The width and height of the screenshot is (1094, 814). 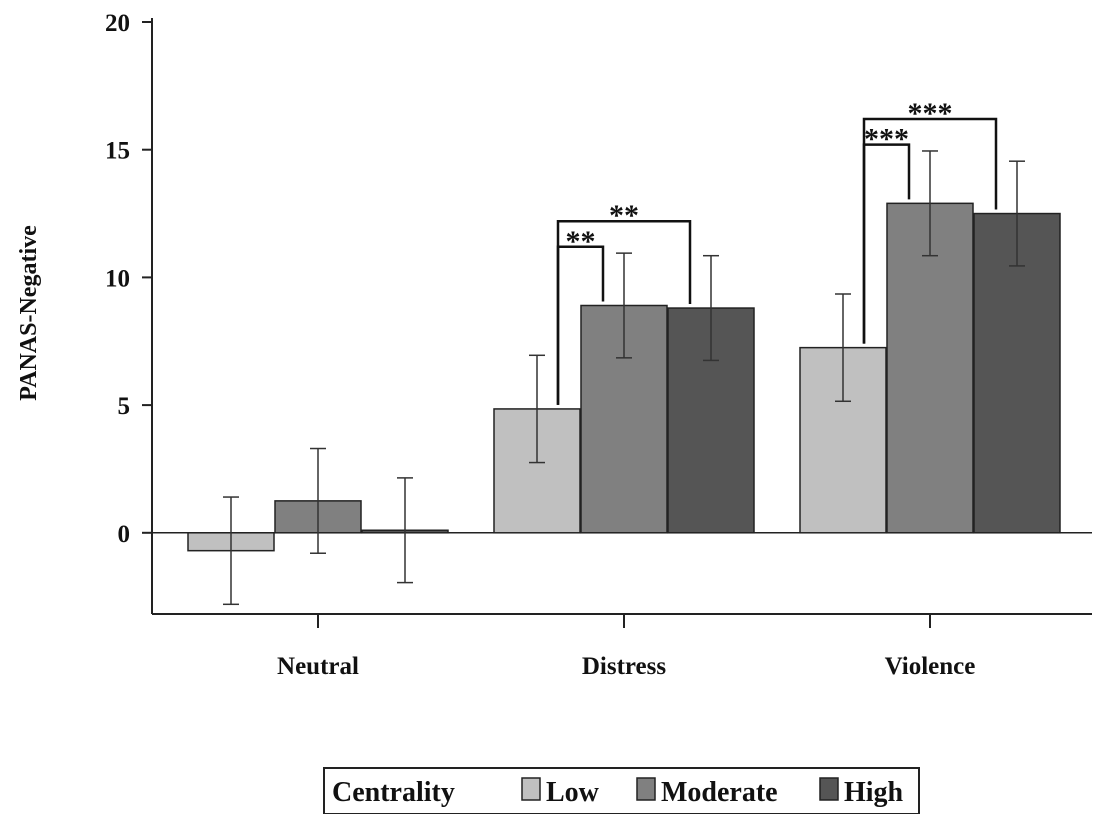 I want to click on error-bar-distress-low, so click(x=537, y=409).